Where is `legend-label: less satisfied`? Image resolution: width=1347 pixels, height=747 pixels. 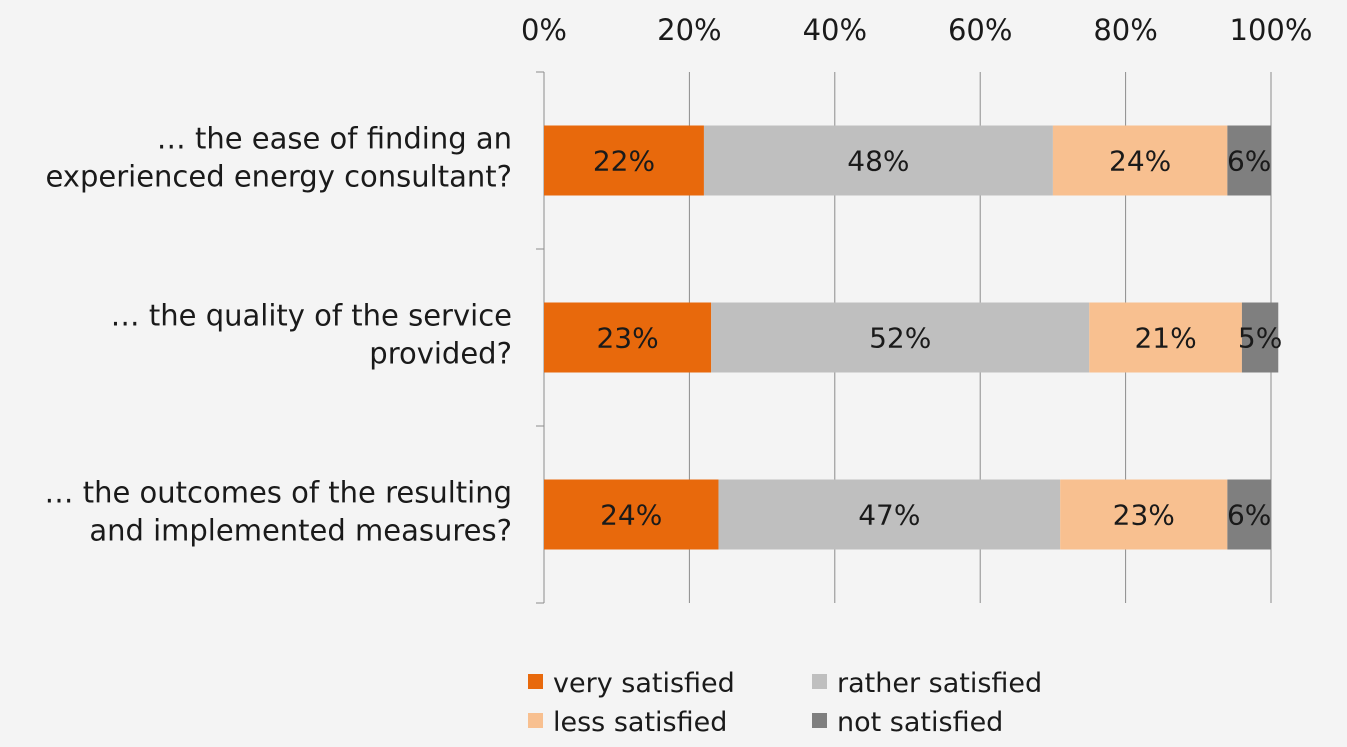
legend-label: less satisfied is located at coordinates (640, 722).